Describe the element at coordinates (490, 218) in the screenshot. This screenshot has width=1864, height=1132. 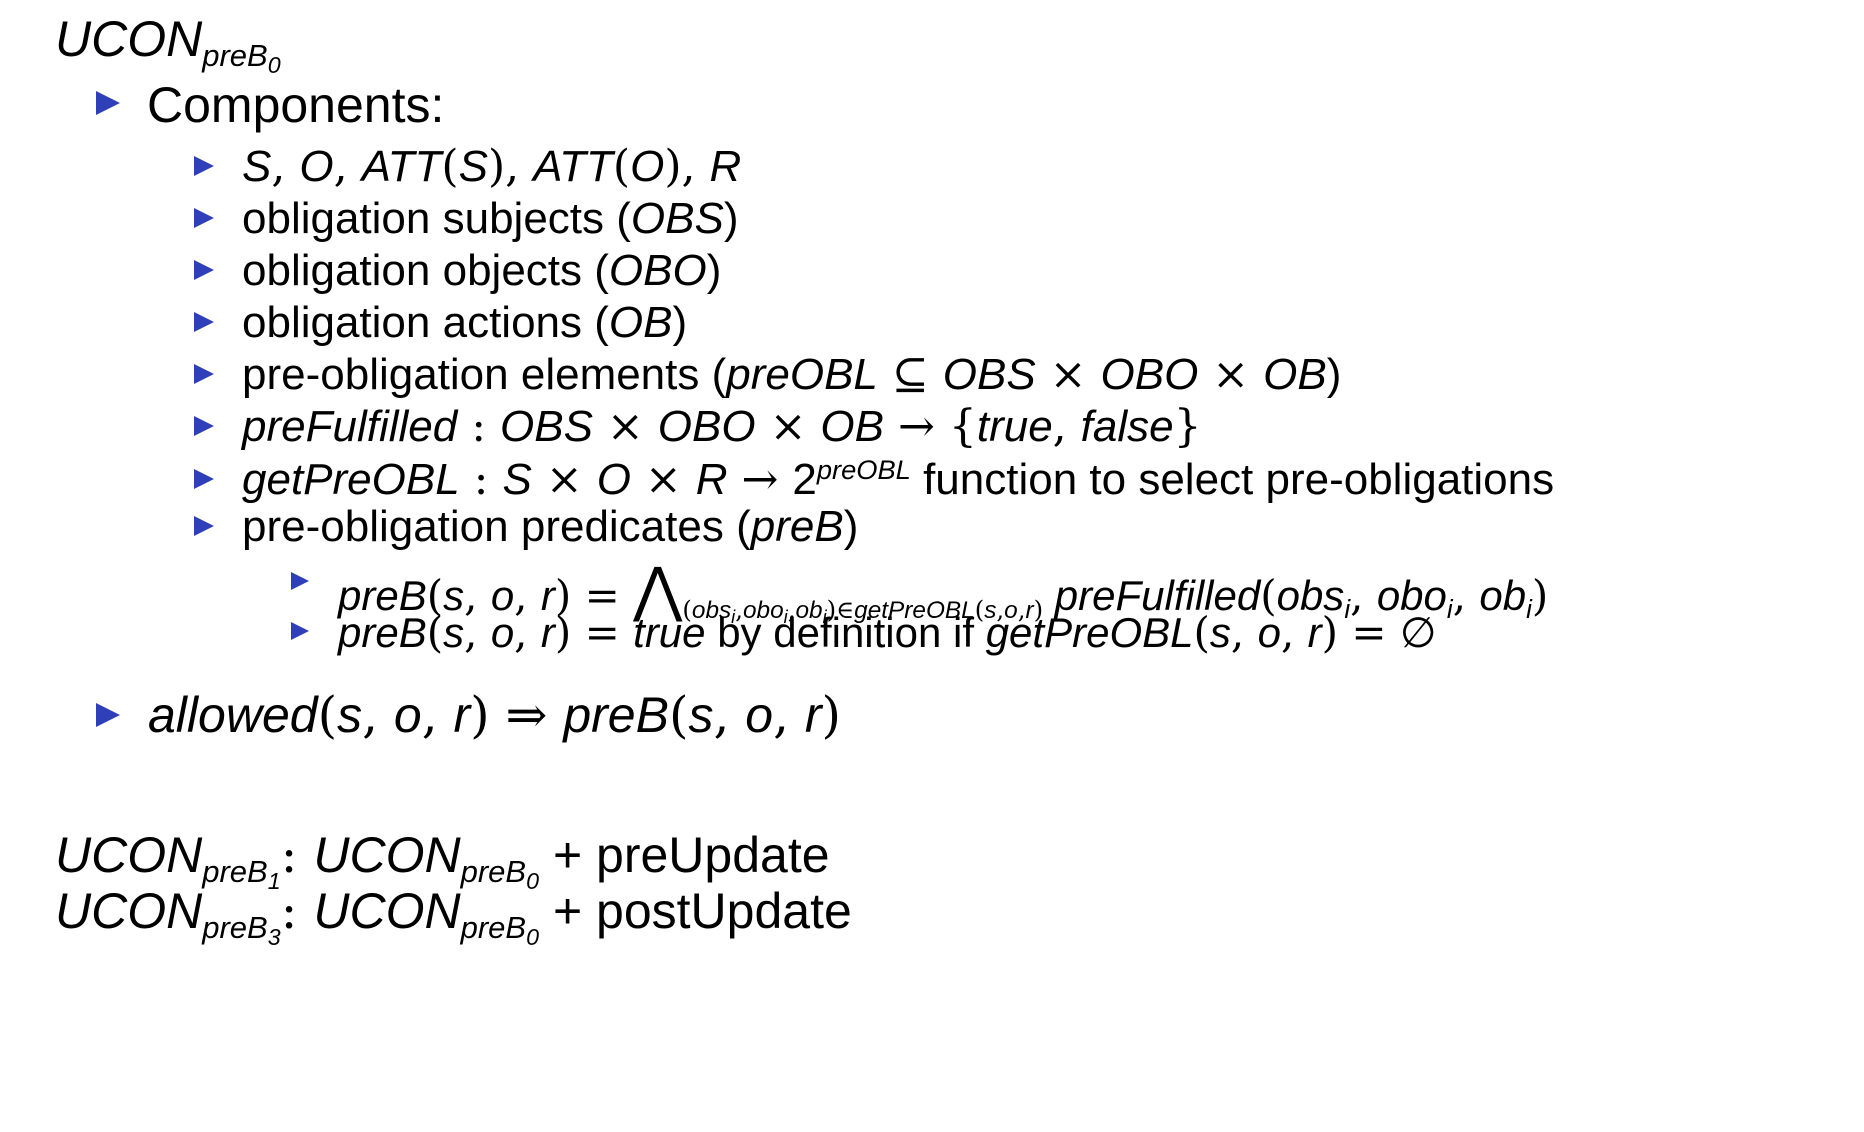
I see `item-obligation-subjects: obligation subjects (OBS)` at that location.